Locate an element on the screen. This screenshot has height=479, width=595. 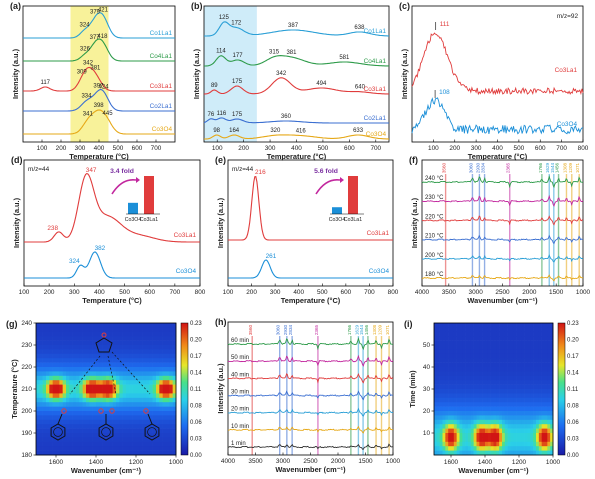
highlight-region is located at coordinates (89, 74).